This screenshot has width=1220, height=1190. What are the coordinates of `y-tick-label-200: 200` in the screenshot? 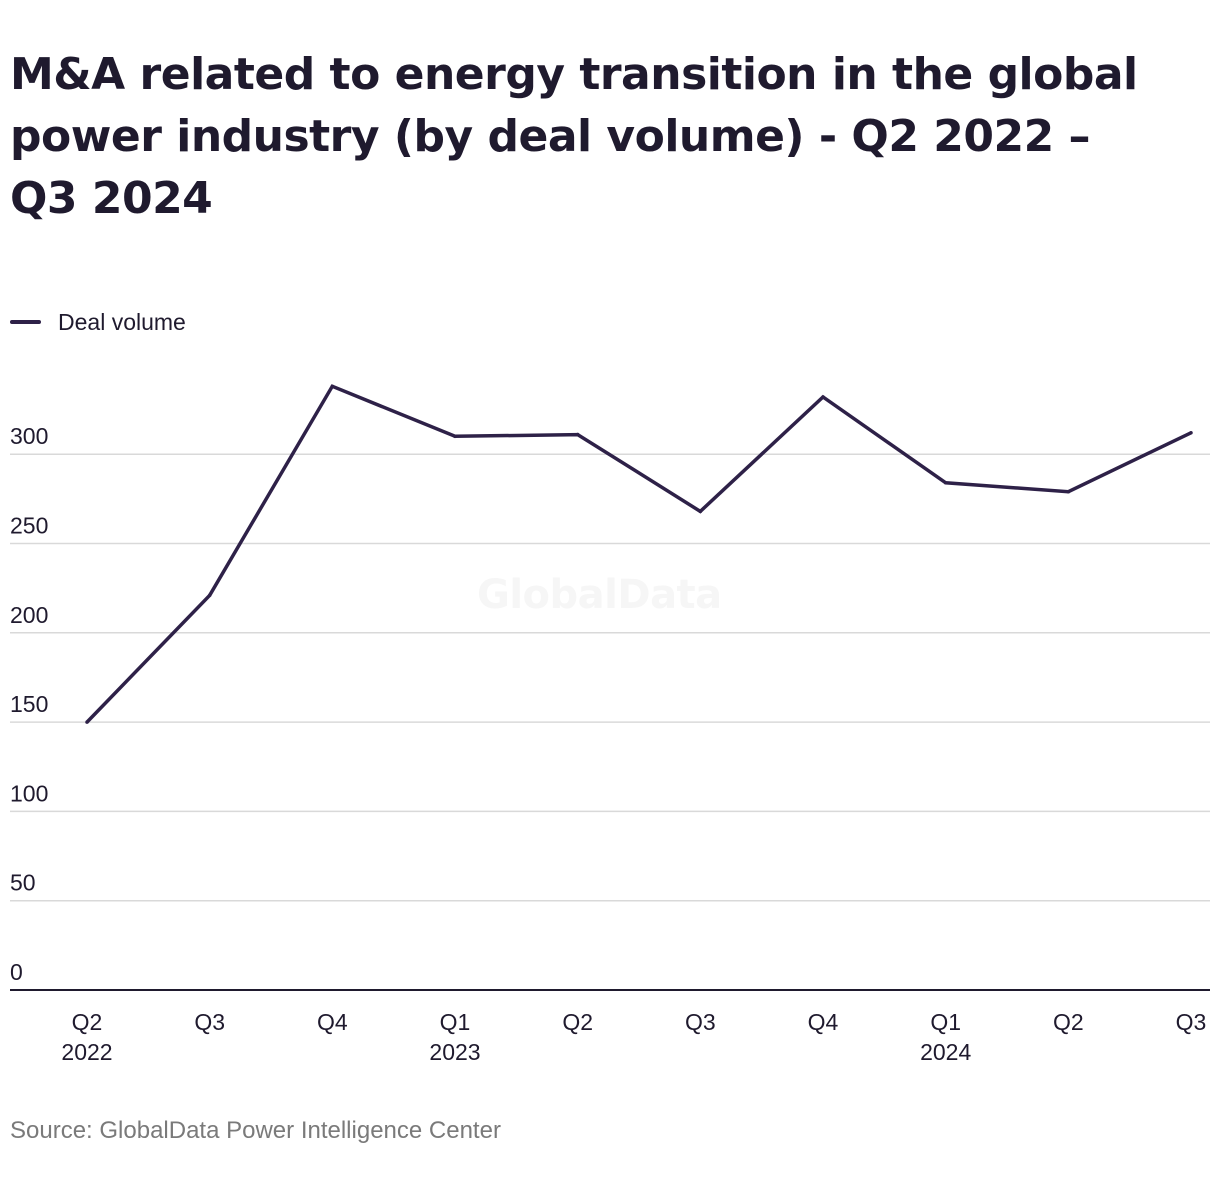 It's located at (29, 615).